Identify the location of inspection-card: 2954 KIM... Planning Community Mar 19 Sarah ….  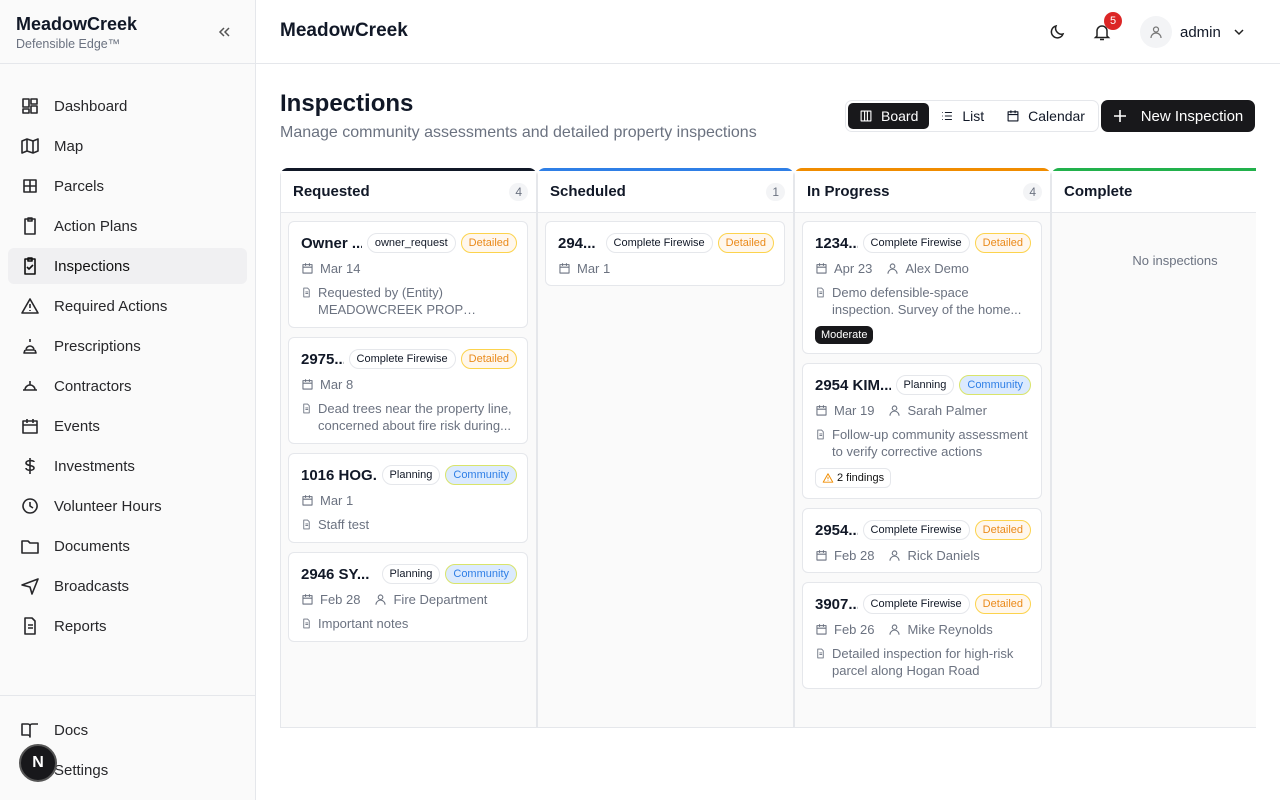
(922, 431).